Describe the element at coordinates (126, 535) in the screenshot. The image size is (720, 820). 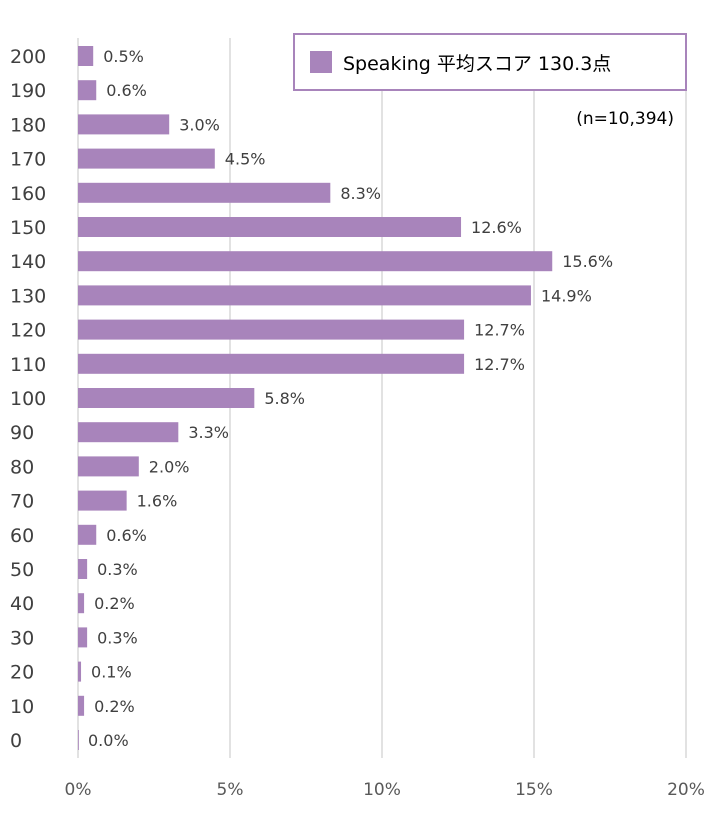
I see `value-label-60: 0.6%` at that location.